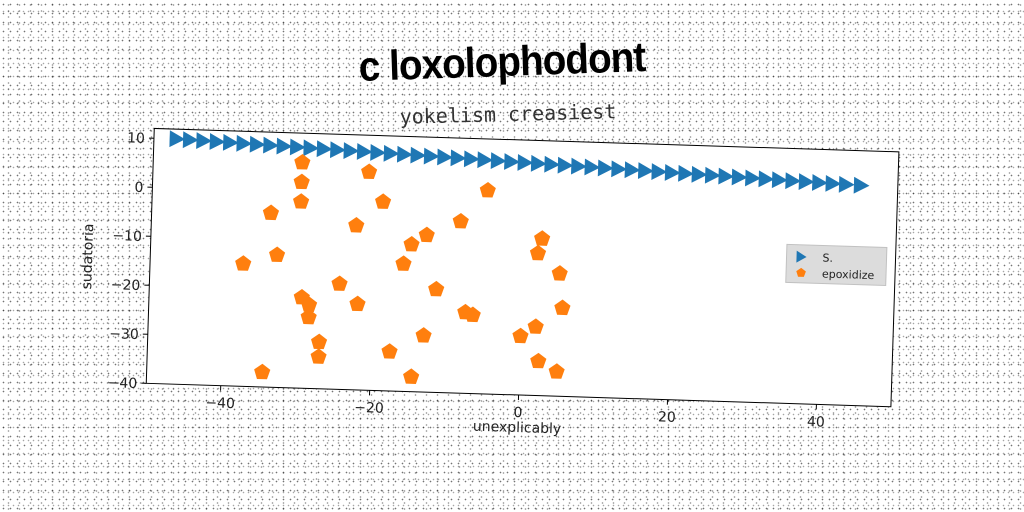 This screenshot has height=512, width=1024. What do you see at coordinates (667, 417) in the screenshot?
I see `x-tick-label: 20` at bounding box center [667, 417].